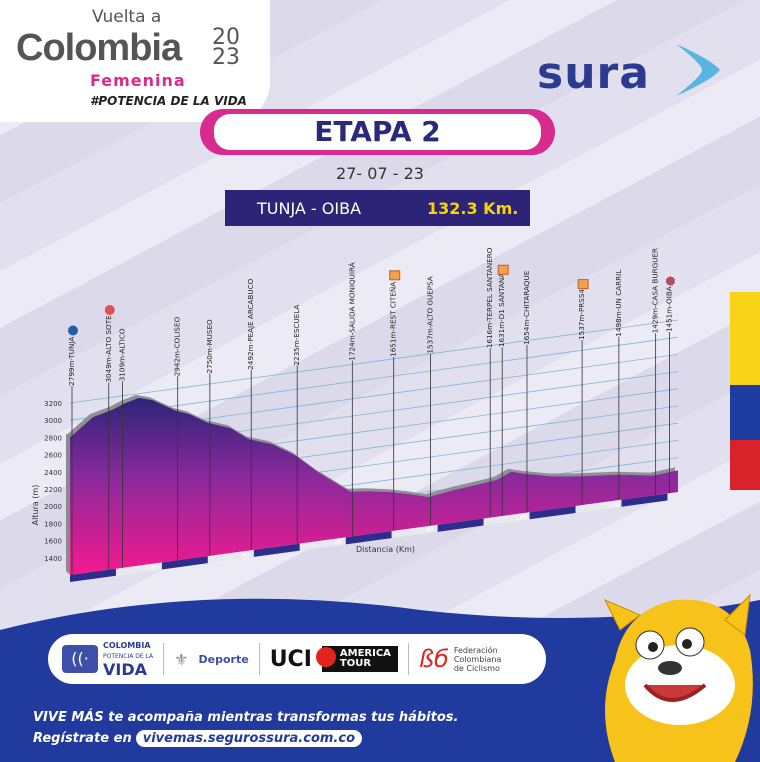 This screenshot has width=760, height=762. Describe the element at coordinates (655, 290) in the screenshot. I see `waypoint-label: 1429m-CASA BURGUER` at that location.